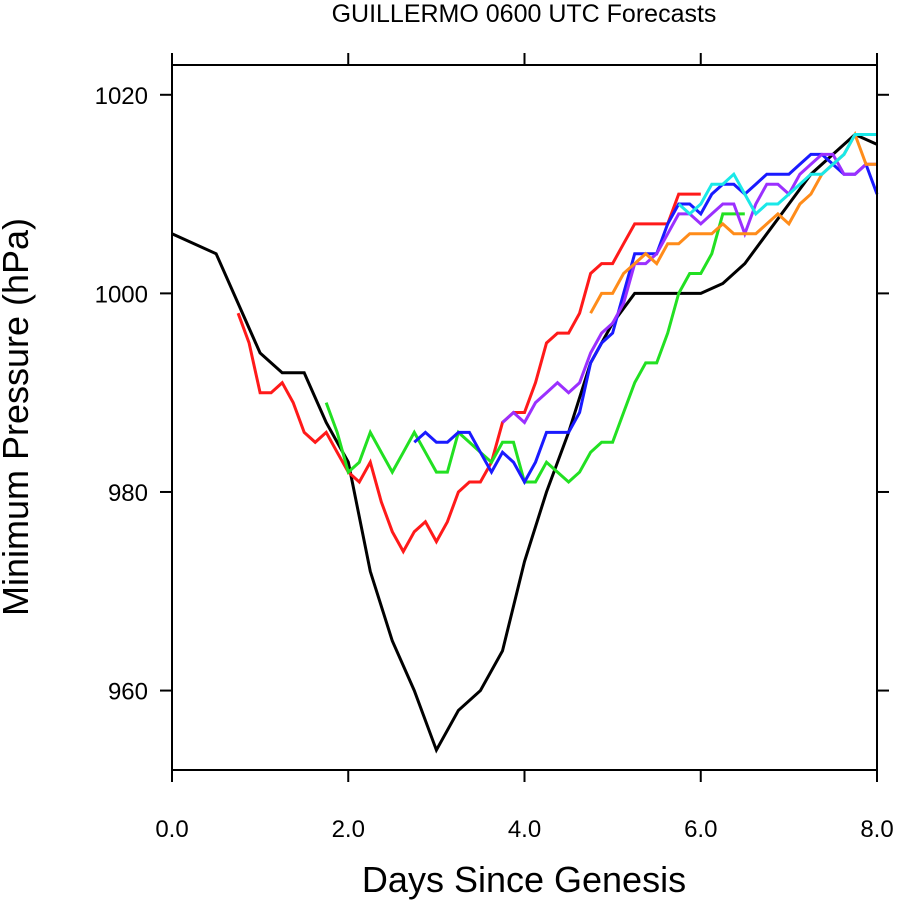 This screenshot has width=899, height=900. What do you see at coordinates (121, 96) in the screenshot?
I see `y-tick-label: 1020` at bounding box center [121, 96].